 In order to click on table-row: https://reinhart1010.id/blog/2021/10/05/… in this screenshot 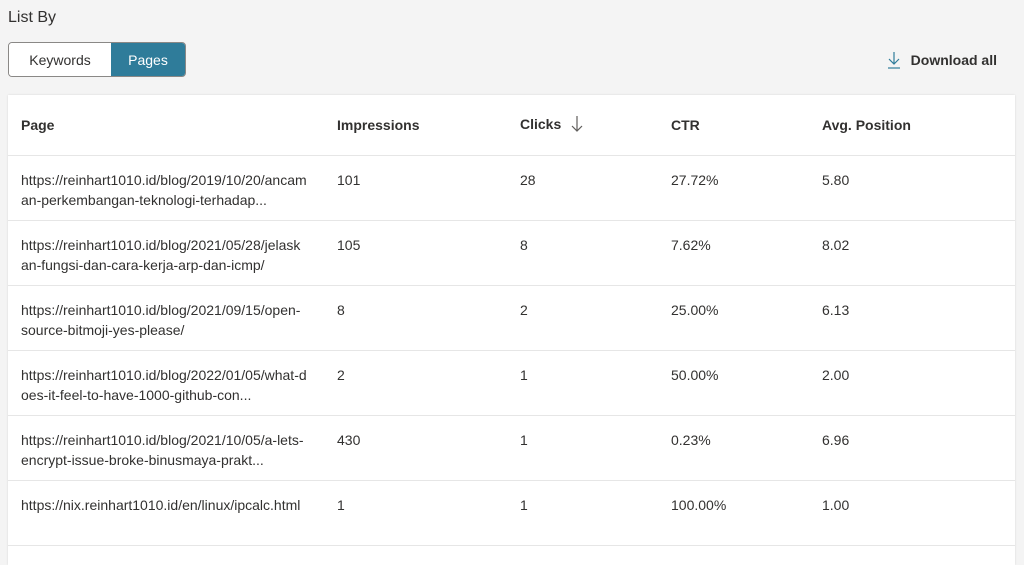, I will do `click(511, 448)`.